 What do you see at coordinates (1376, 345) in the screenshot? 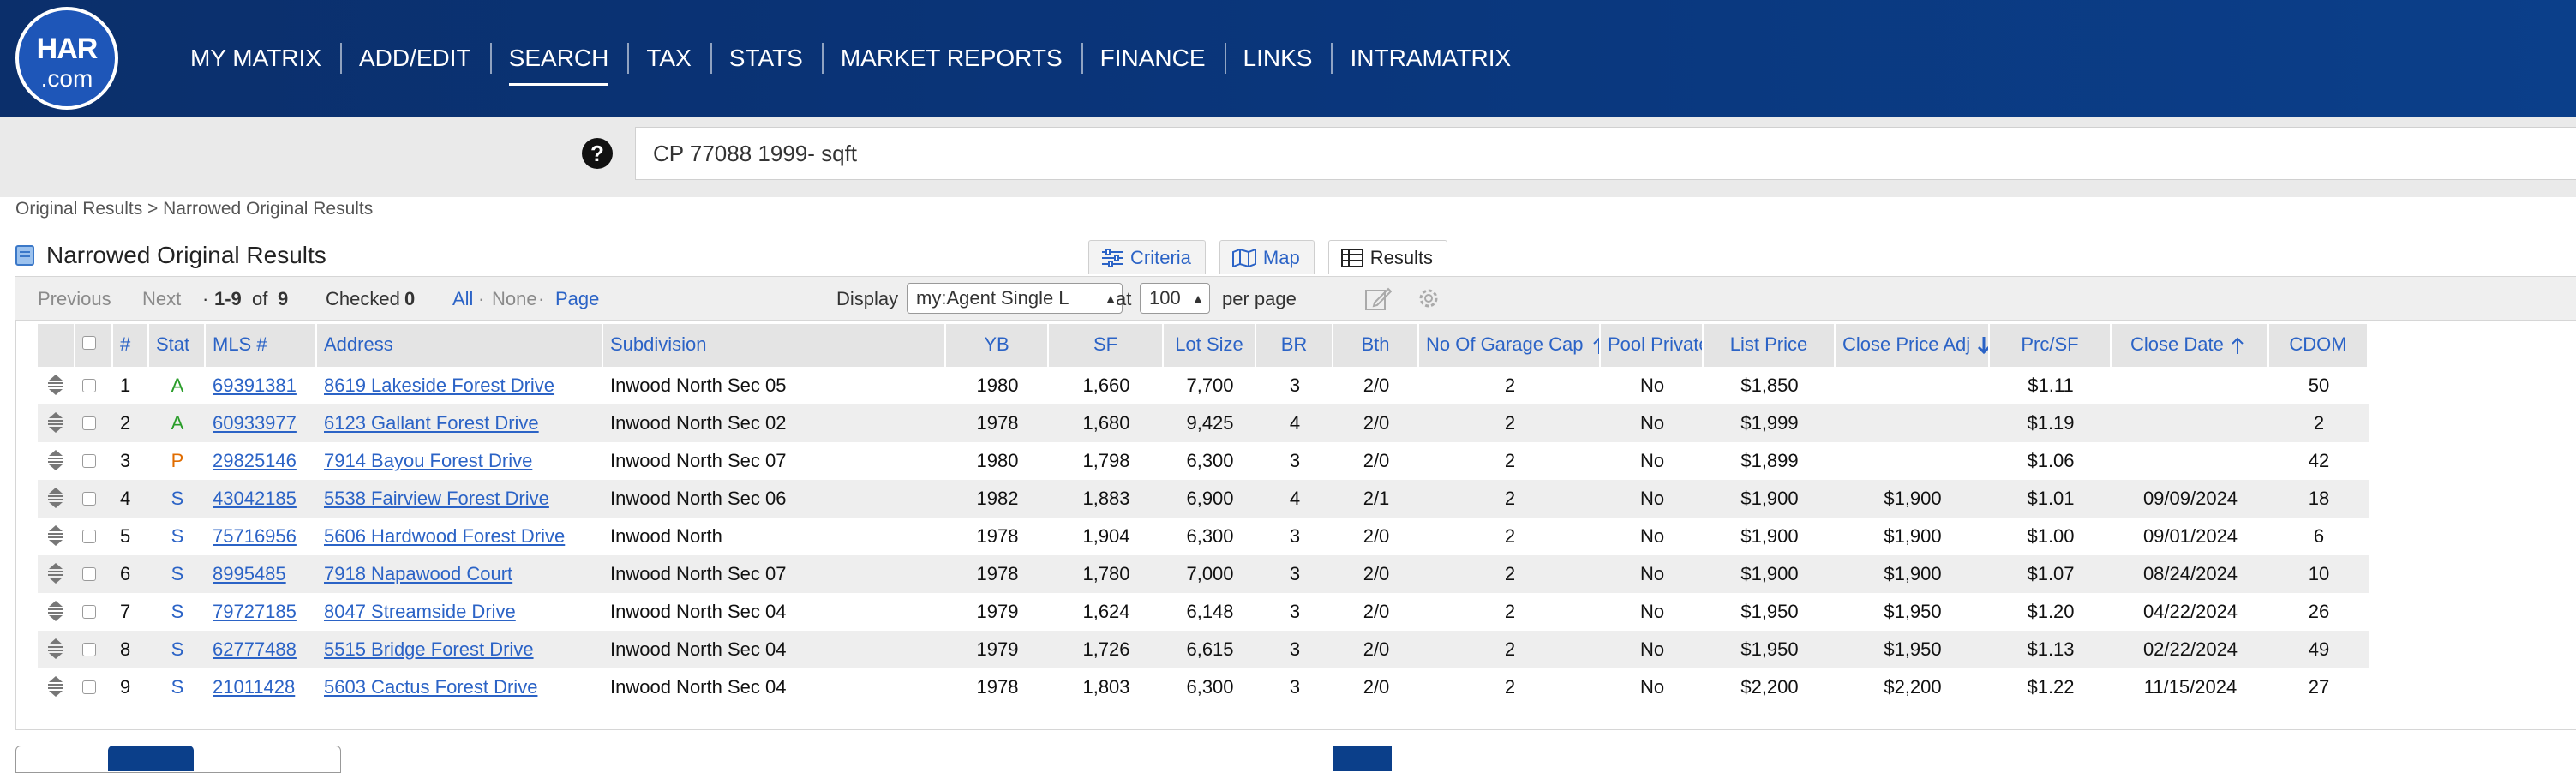
I see `header-bth: Bth` at bounding box center [1376, 345].